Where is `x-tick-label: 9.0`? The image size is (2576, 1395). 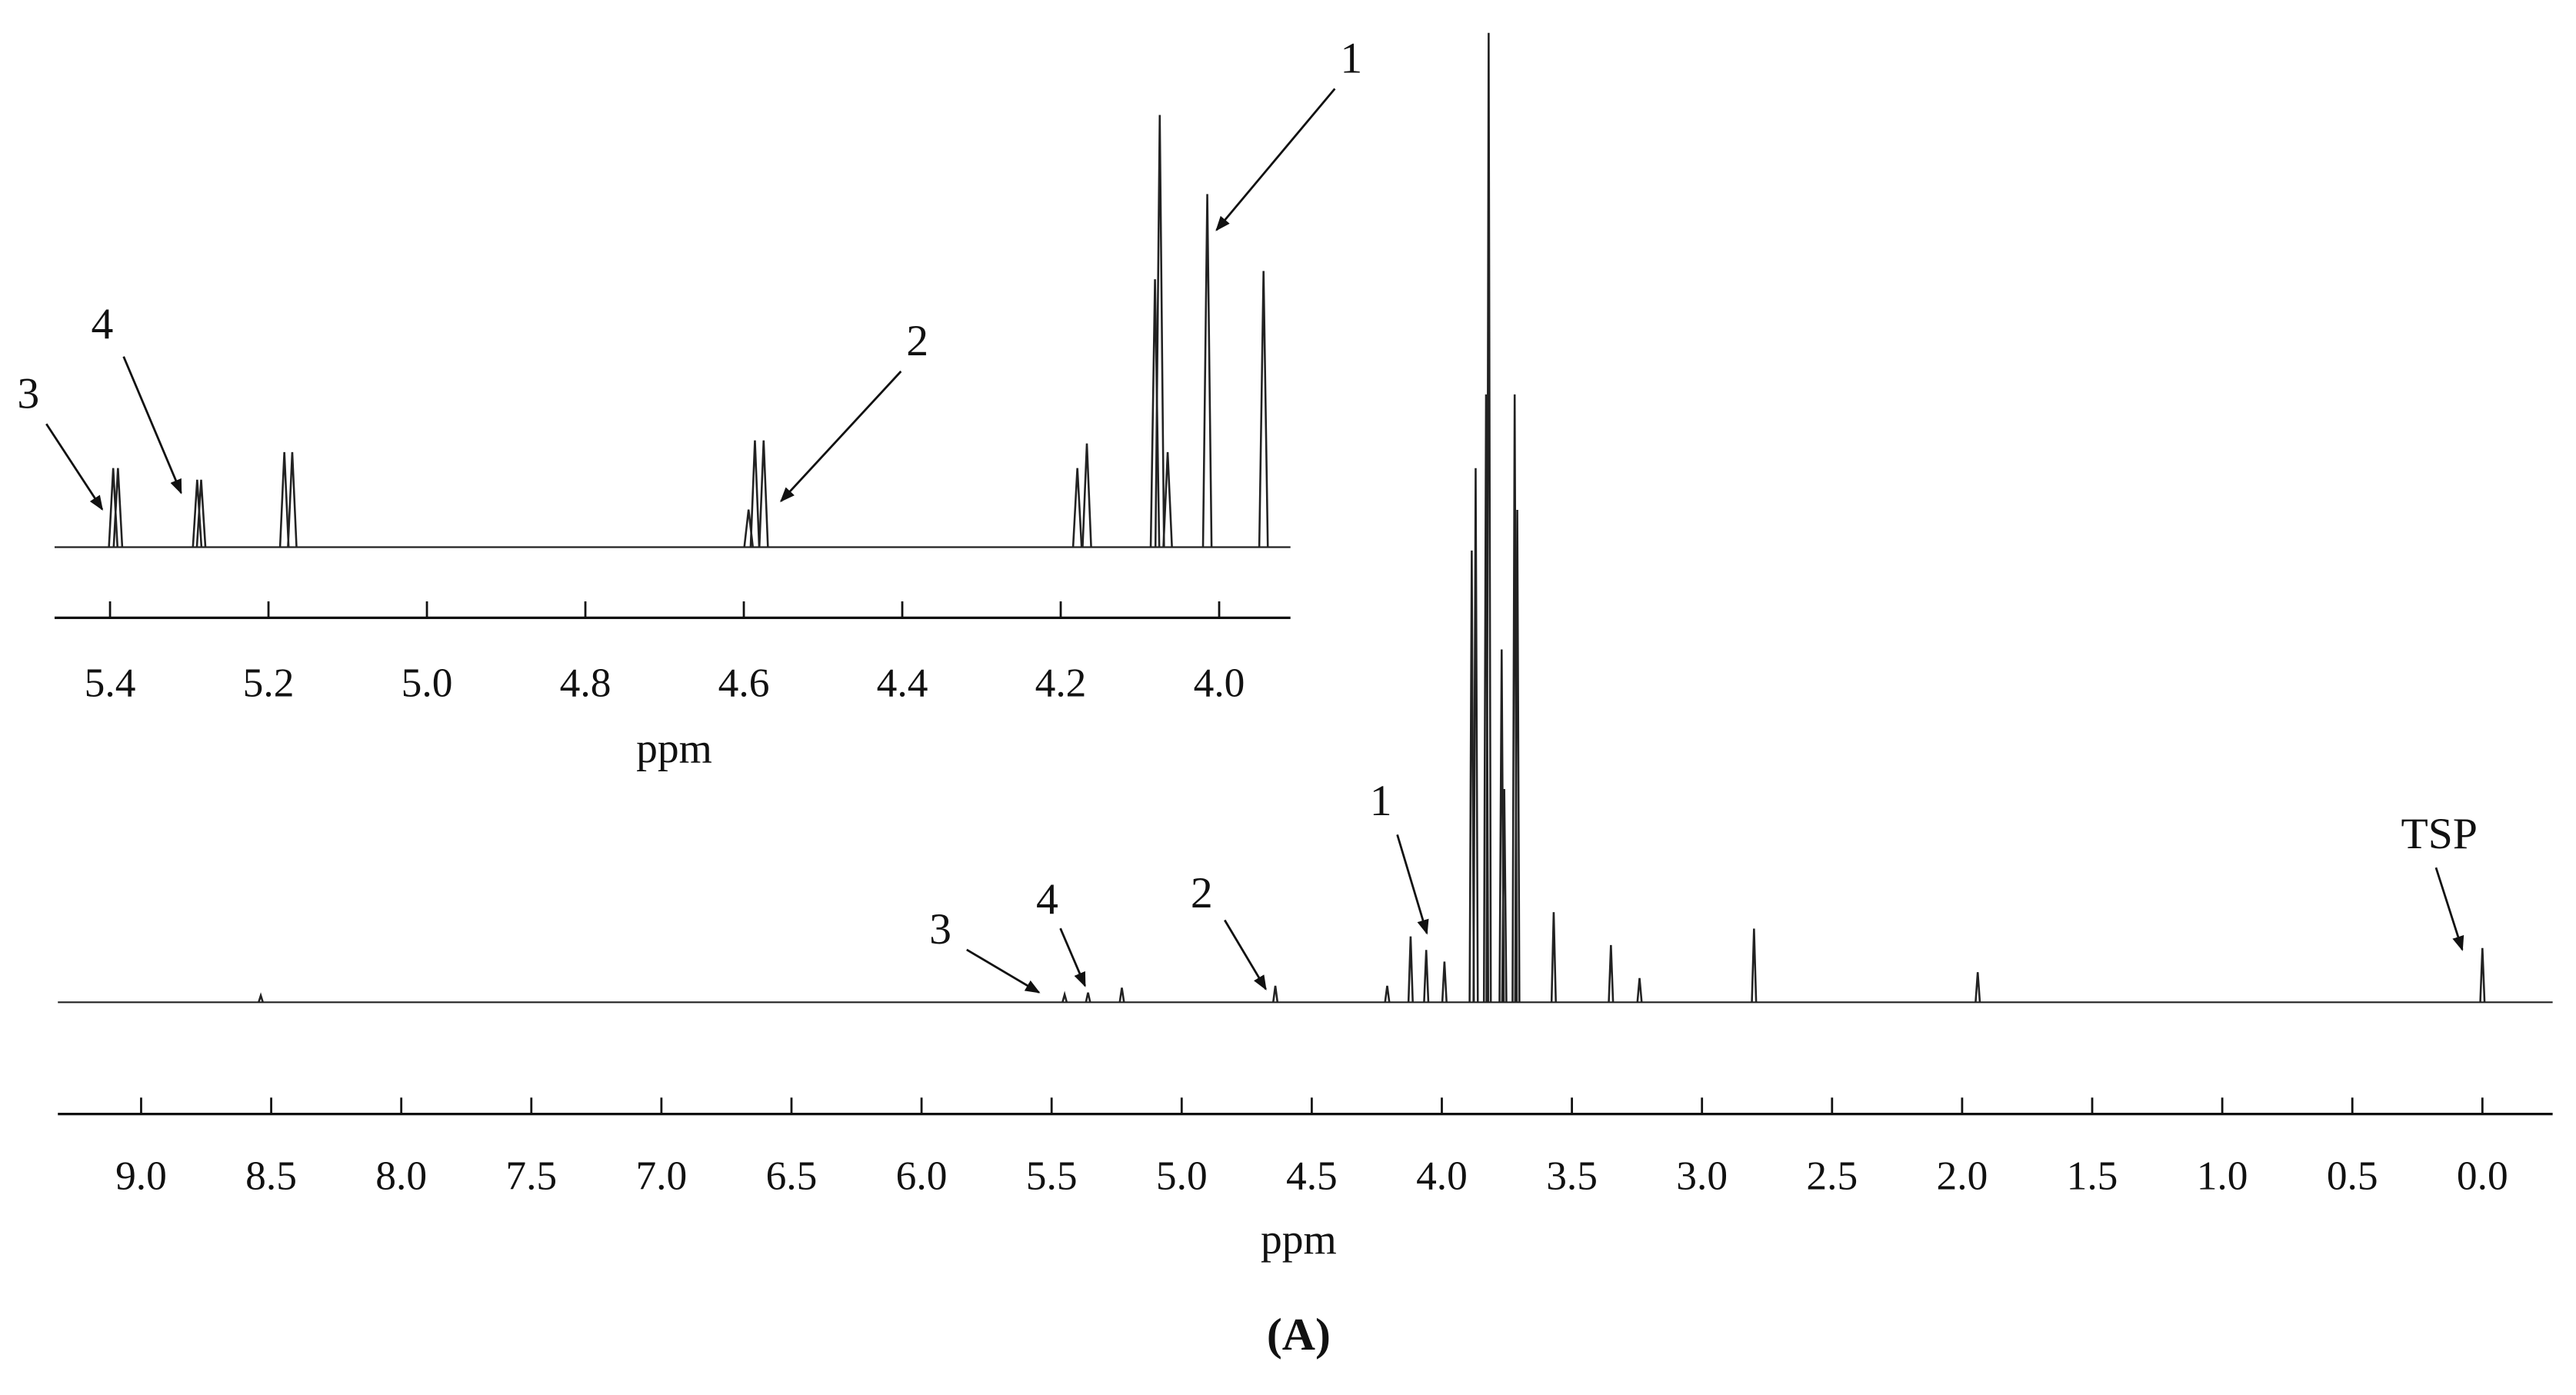
x-tick-label: 9.0 is located at coordinates (141, 1175).